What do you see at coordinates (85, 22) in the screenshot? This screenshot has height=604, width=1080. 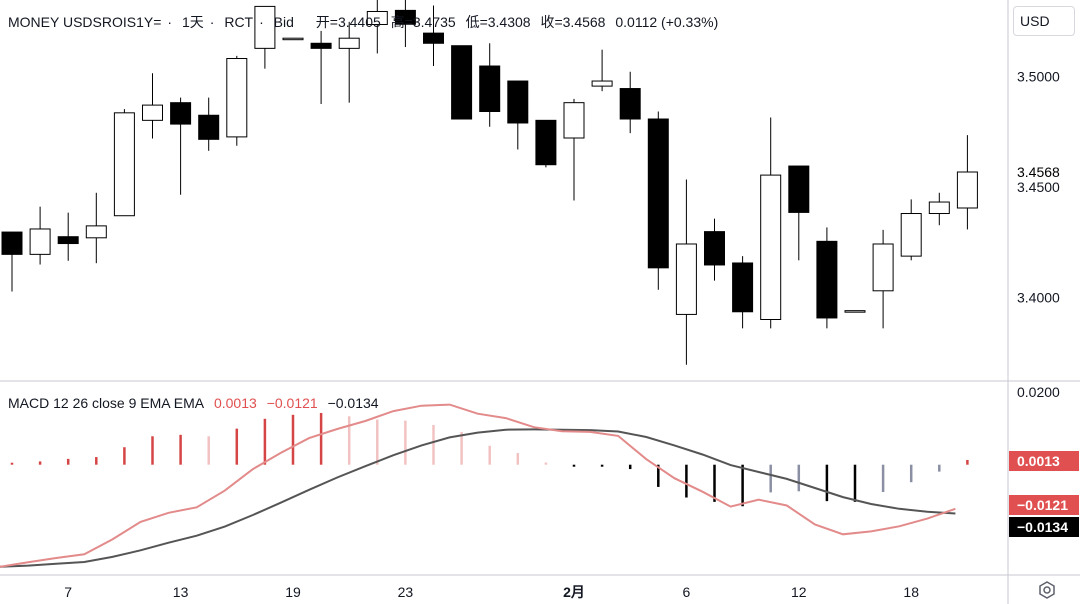 I see `symbol-label: MONEY USDSROIS1Y=` at bounding box center [85, 22].